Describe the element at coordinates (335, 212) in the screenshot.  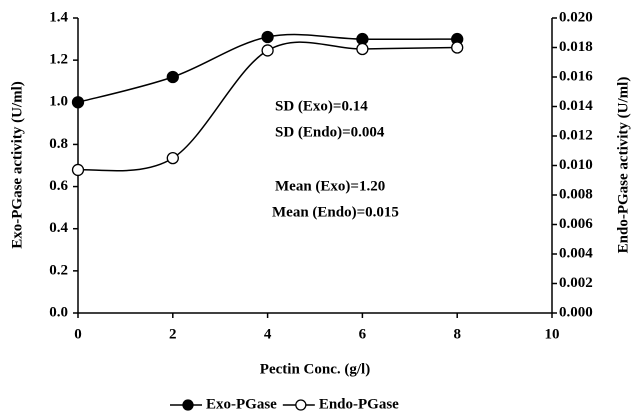
I see `annotation: Mean (Endo)=0.015` at that location.